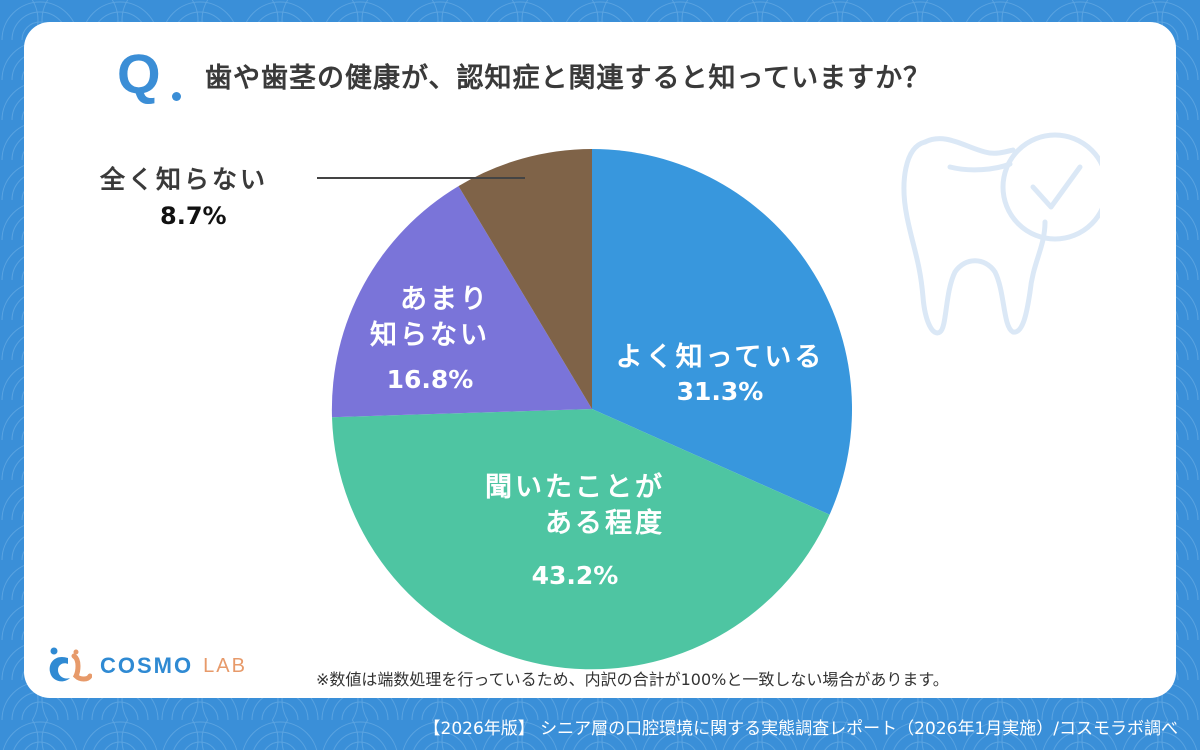 The image size is (1200, 750). Describe the element at coordinates (430, 335) in the screenshot. I see `label-not-much-line2: 知らない` at that location.